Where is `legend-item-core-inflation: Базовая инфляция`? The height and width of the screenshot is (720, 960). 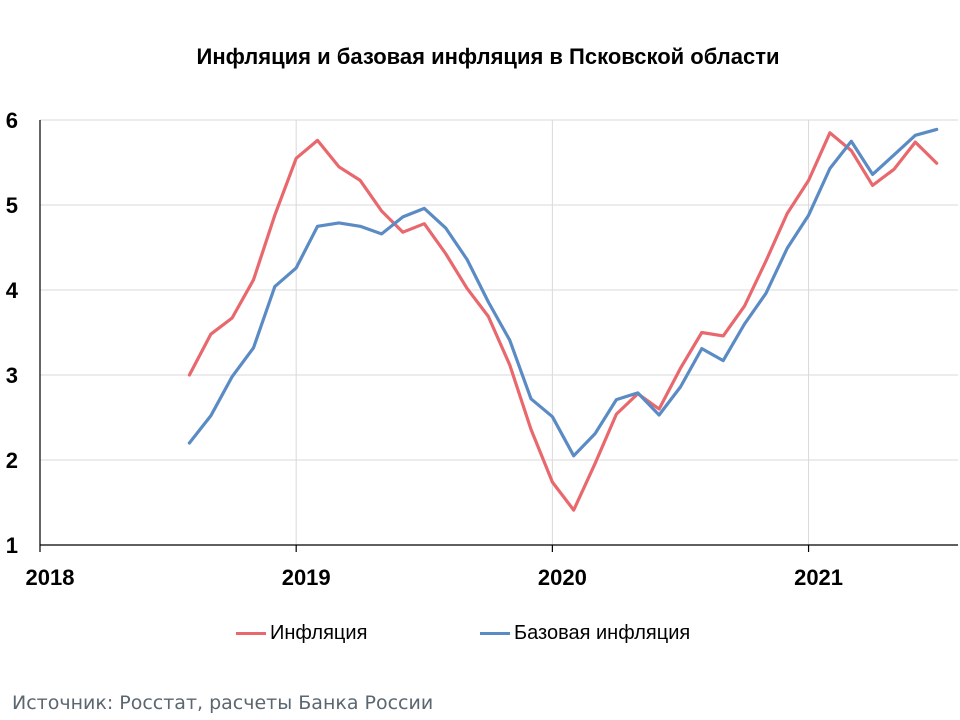
legend-item-core-inflation: Базовая инфляция is located at coordinates (585, 633).